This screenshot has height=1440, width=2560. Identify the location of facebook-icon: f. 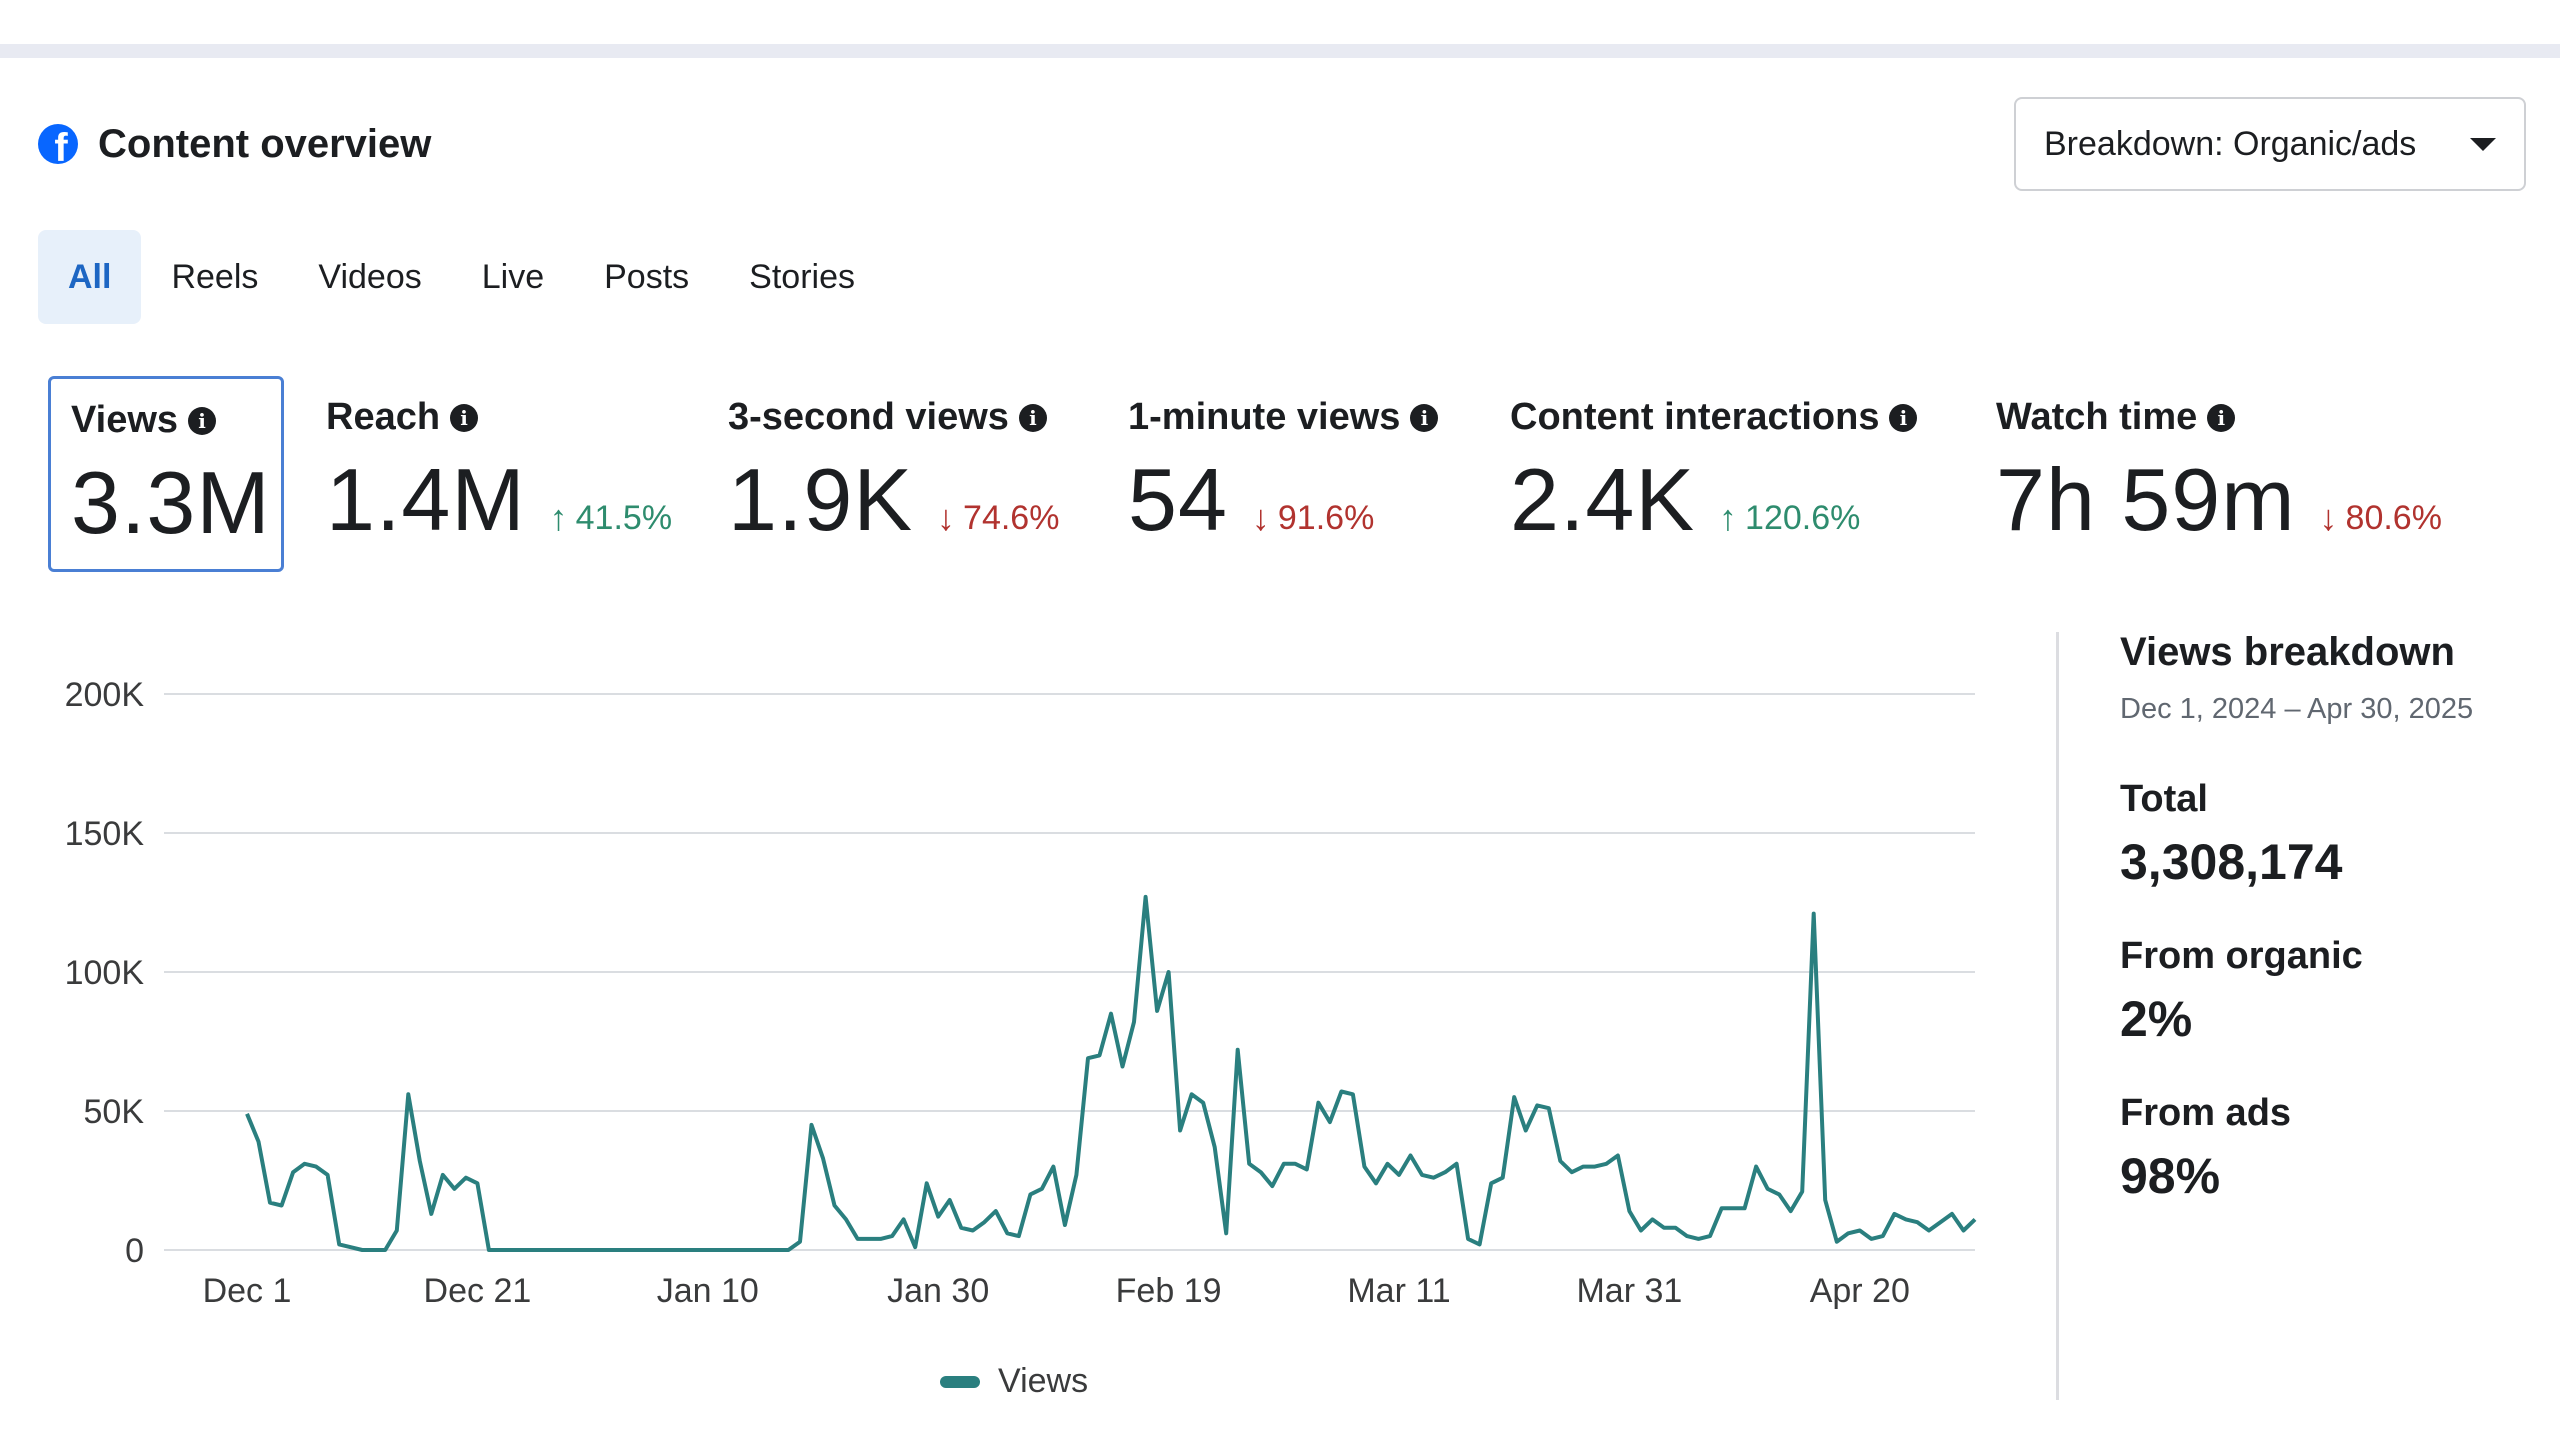
(58, 144).